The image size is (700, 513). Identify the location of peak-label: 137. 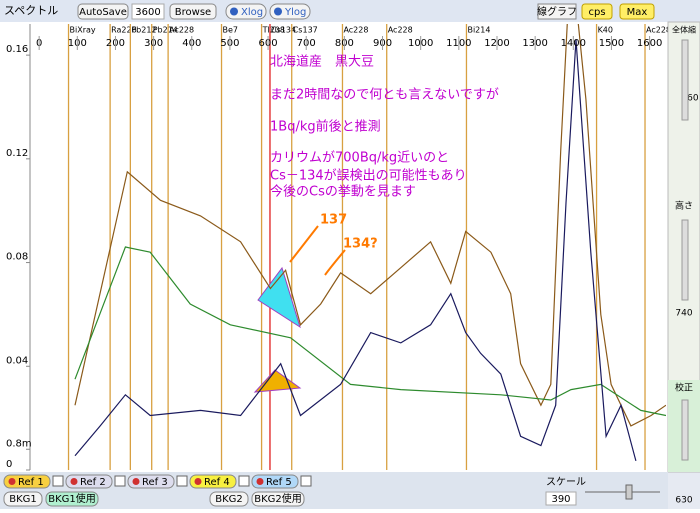
(333, 220).